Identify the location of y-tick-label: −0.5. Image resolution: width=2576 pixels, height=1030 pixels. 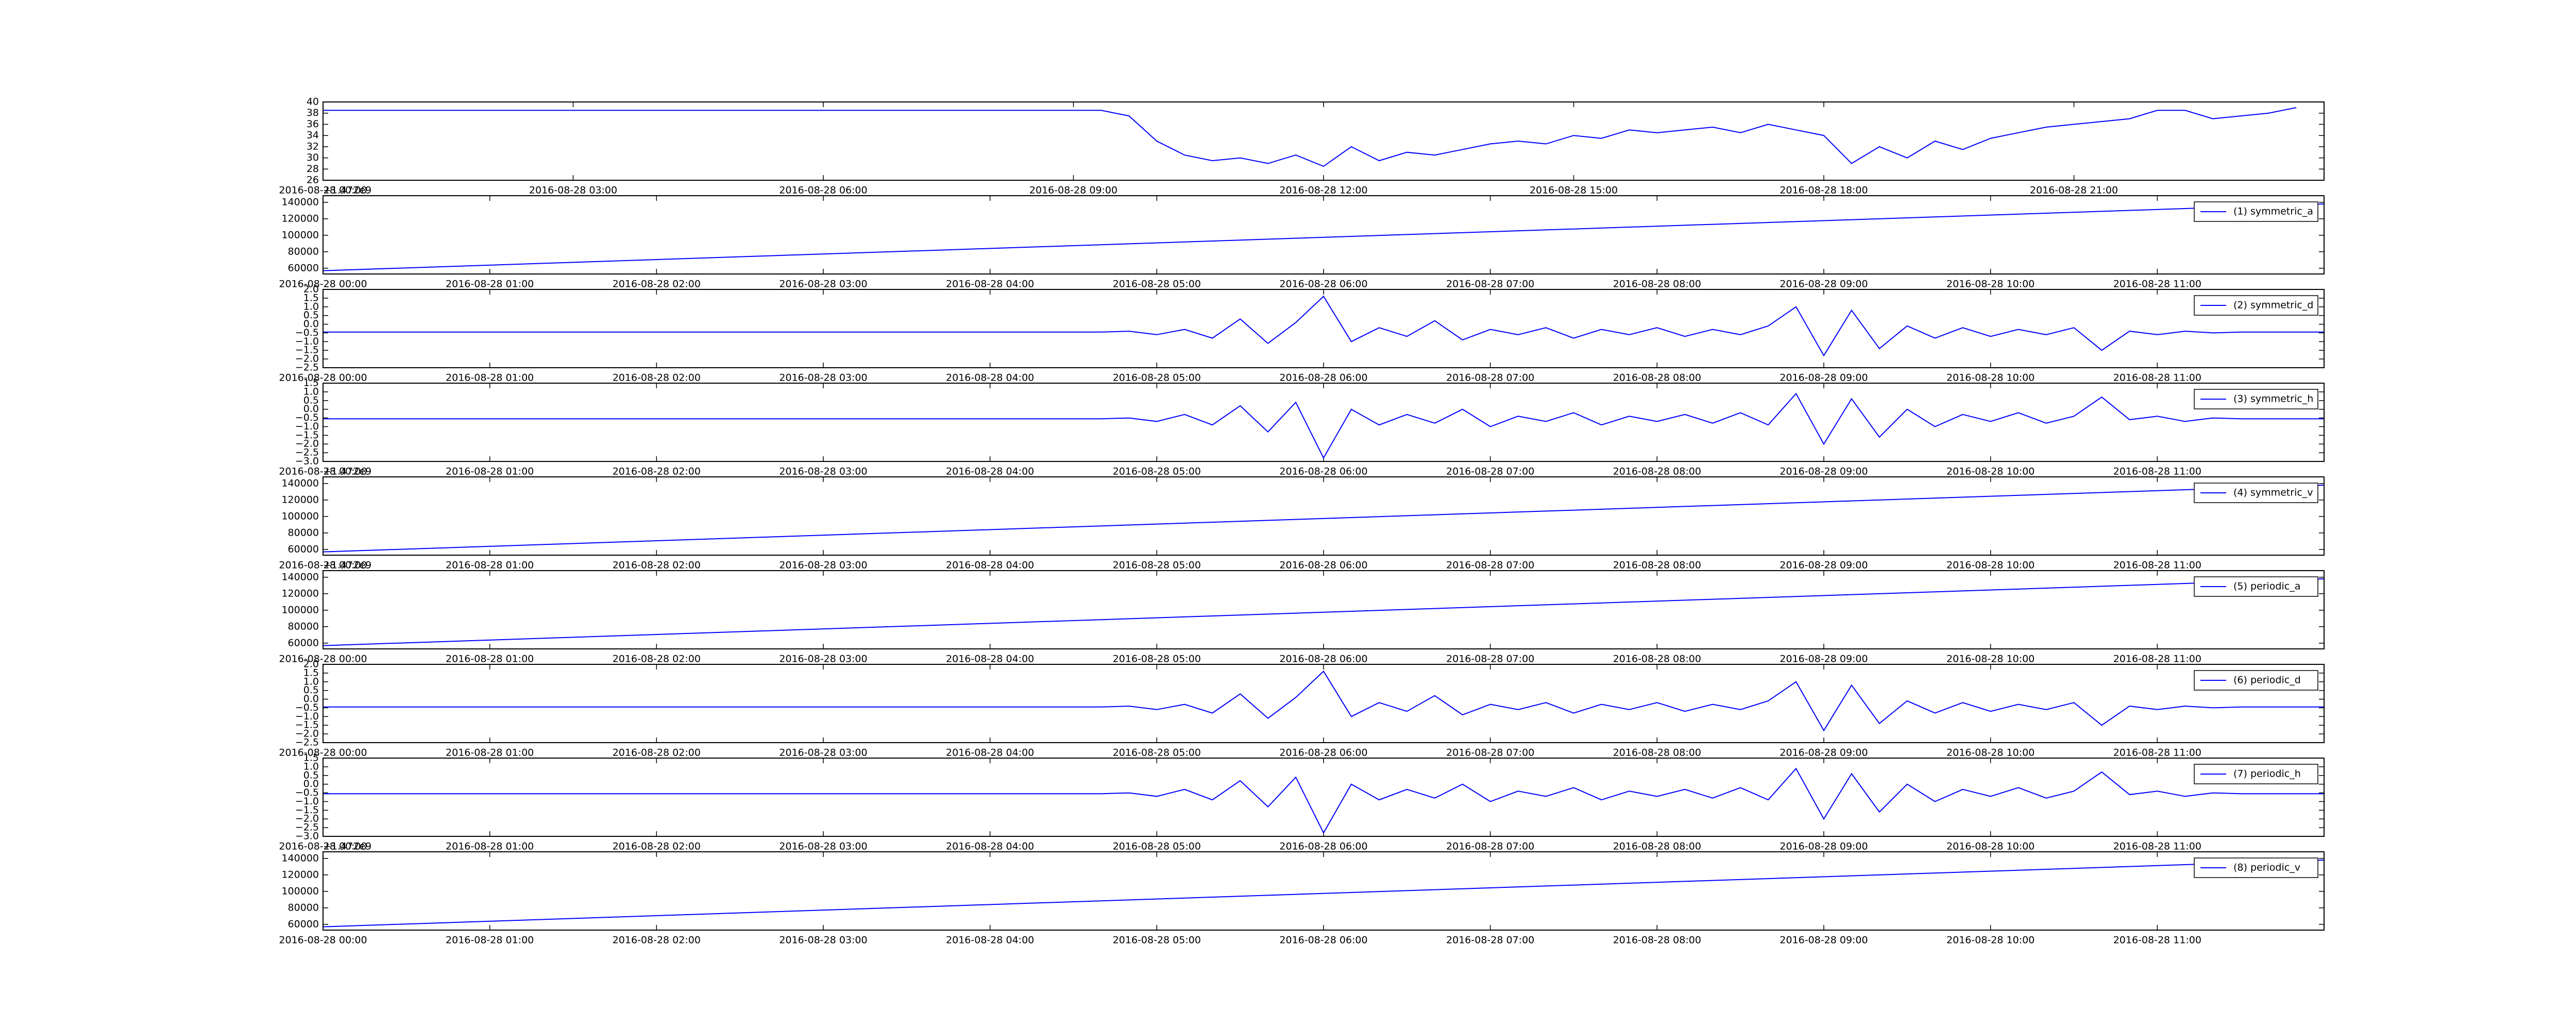
(307, 792).